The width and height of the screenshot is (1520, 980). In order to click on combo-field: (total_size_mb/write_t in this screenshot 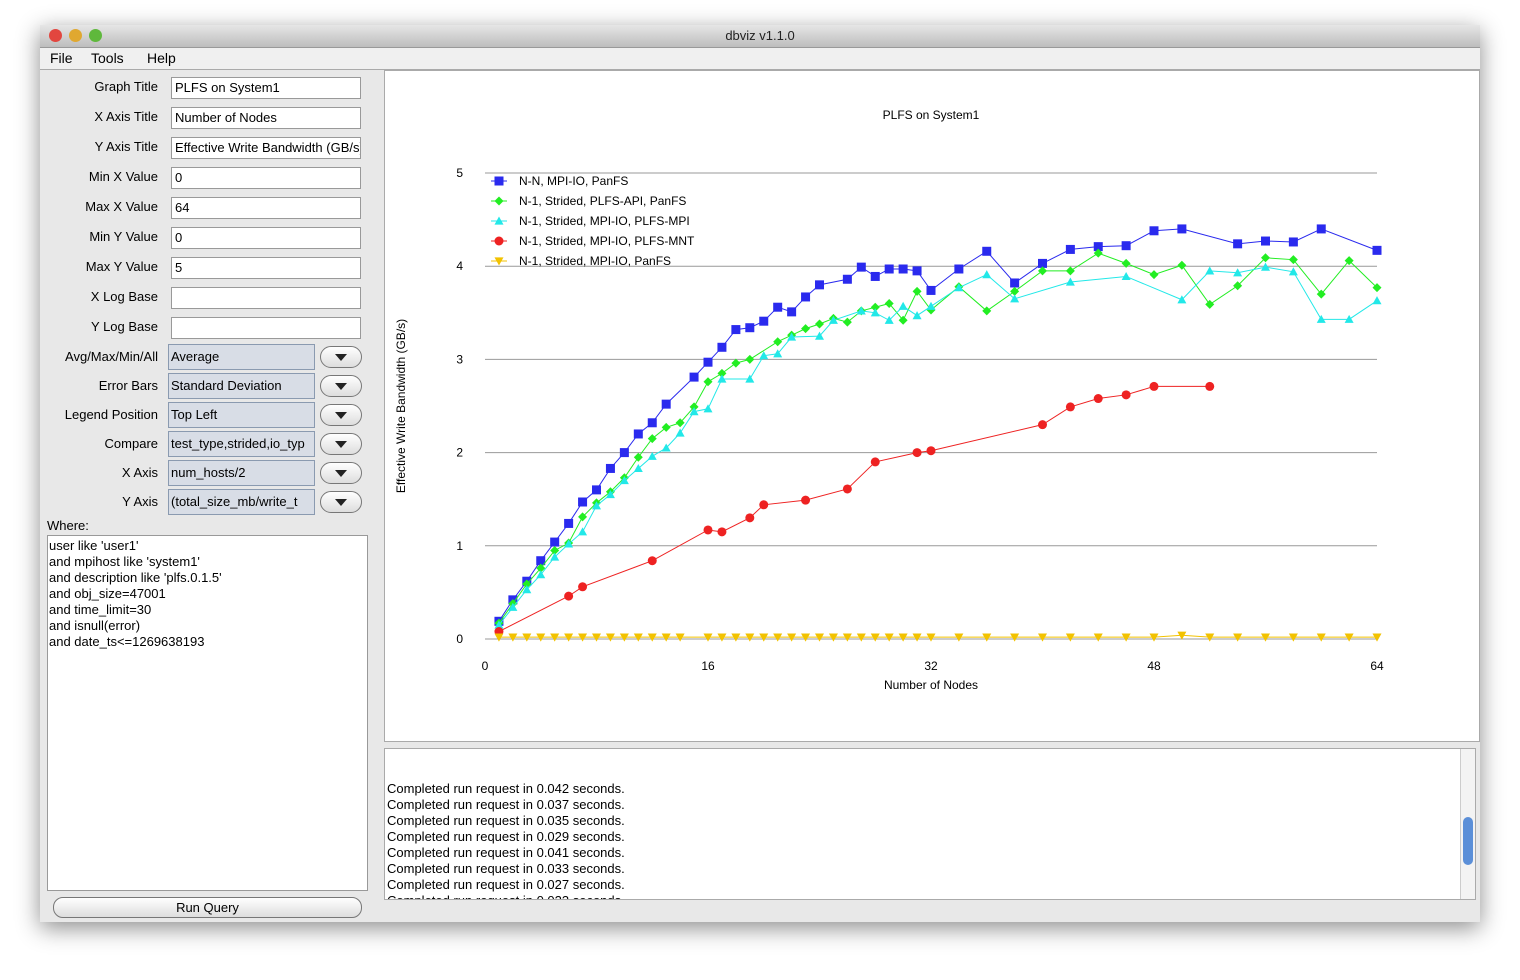, I will do `click(241, 502)`.